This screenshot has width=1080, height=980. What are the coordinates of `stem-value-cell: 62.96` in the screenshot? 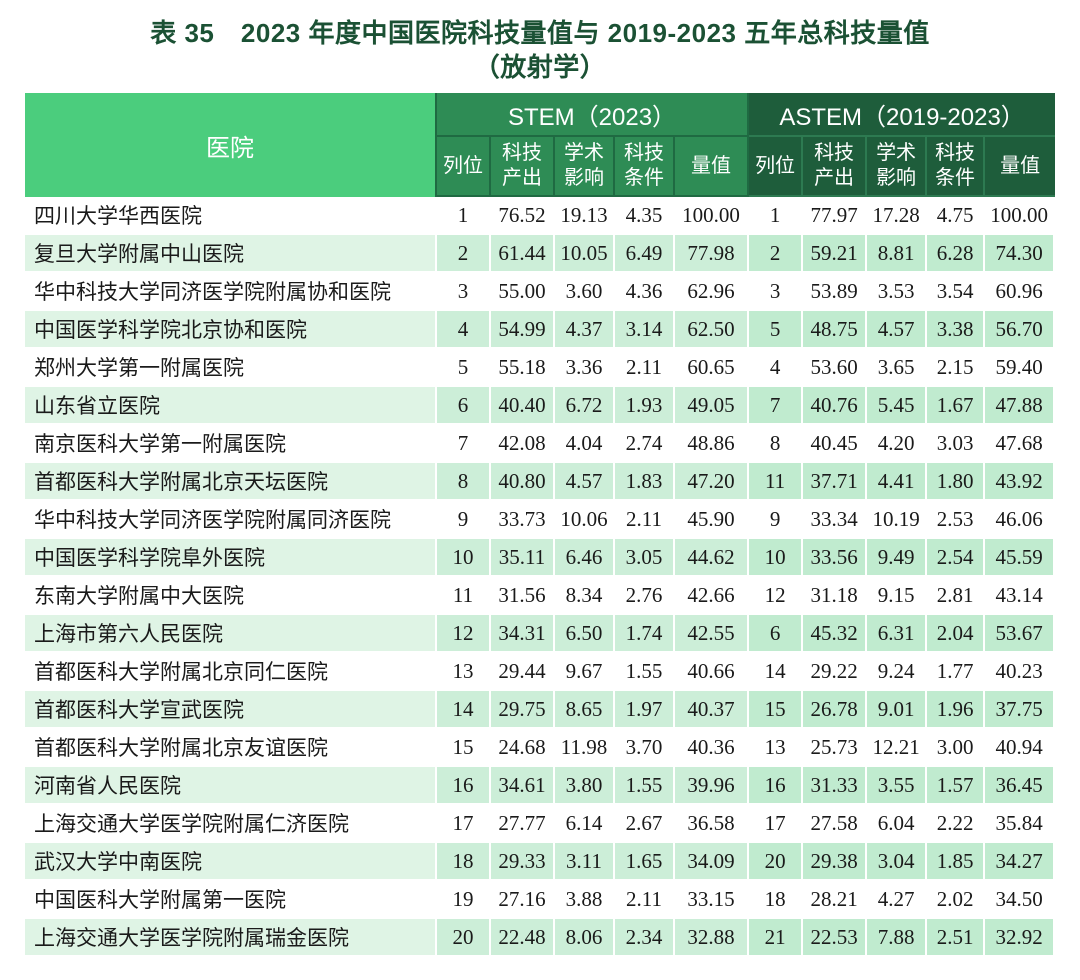 It's located at (712, 292).